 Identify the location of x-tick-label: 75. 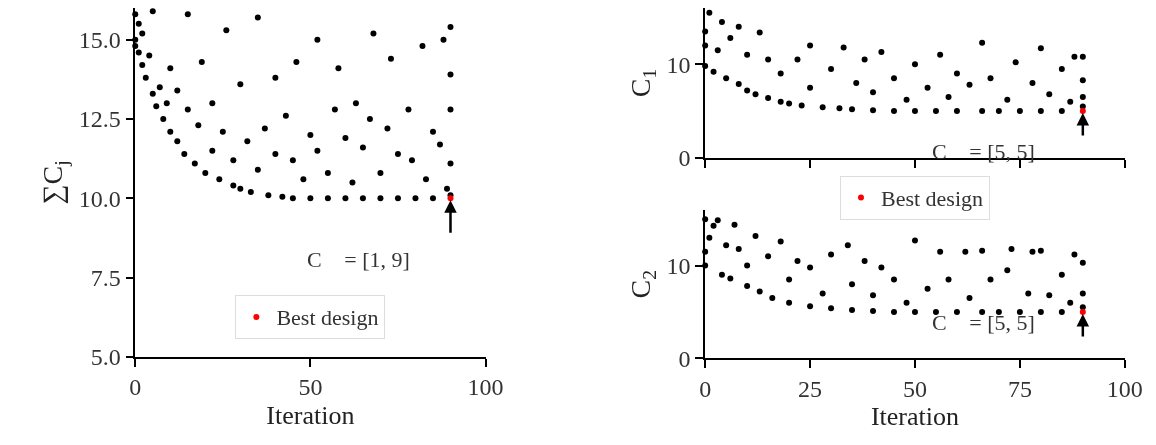
(1019, 388).